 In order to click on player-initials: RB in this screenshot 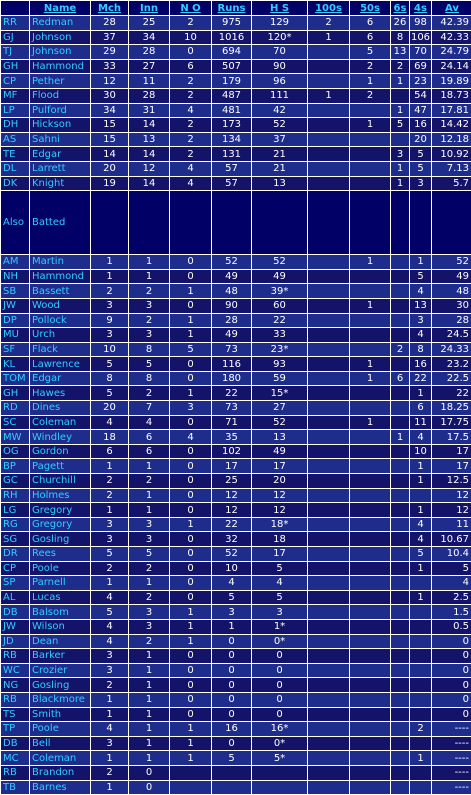, I will do `click(15, 699)`.